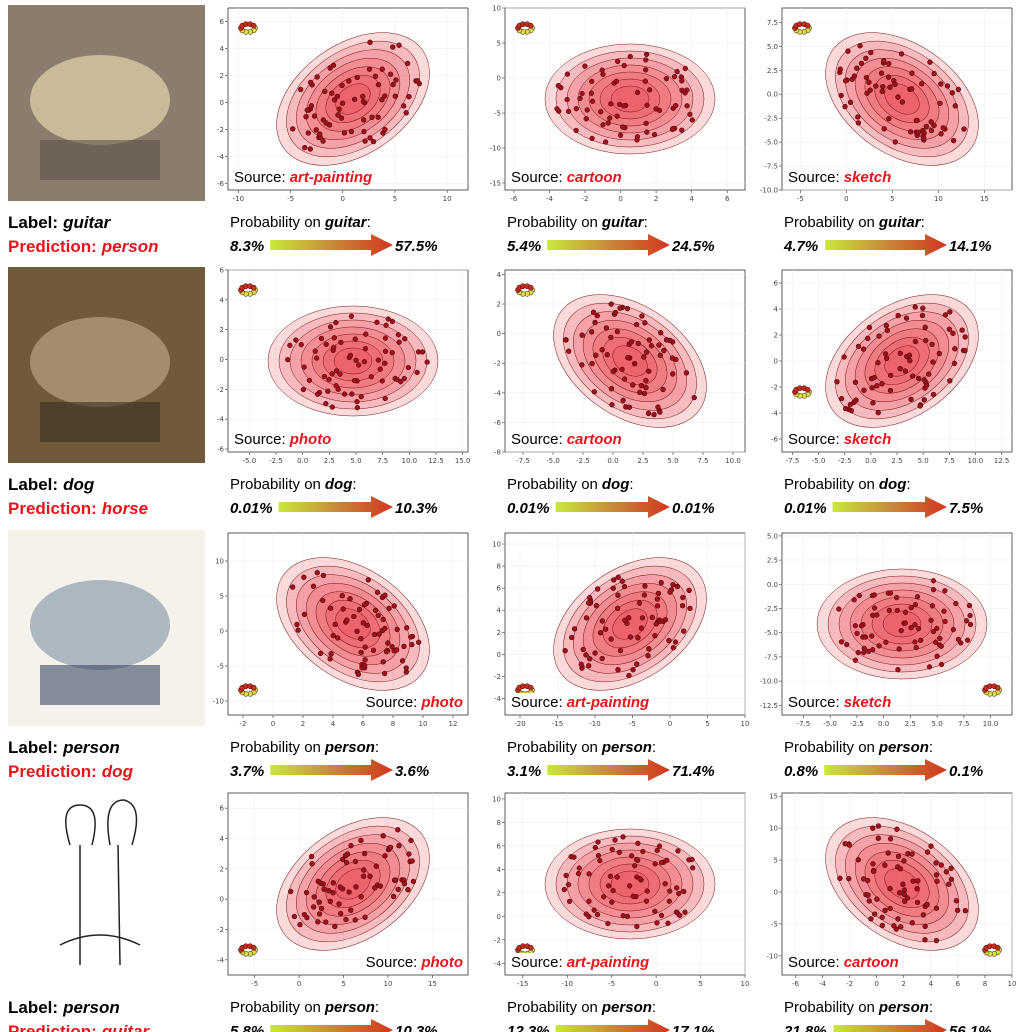  What do you see at coordinates (626, 1007) in the screenshot?
I see `probability-class: person` at bounding box center [626, 1007].